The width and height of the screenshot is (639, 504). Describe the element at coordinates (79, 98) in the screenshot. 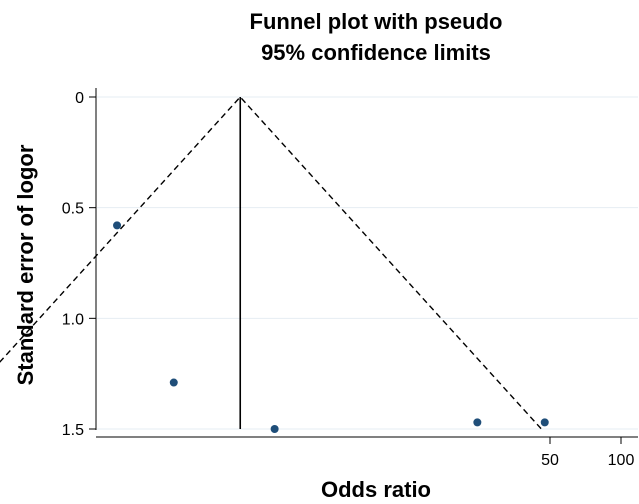

I see `y-tick-label-0: 0` at that location.